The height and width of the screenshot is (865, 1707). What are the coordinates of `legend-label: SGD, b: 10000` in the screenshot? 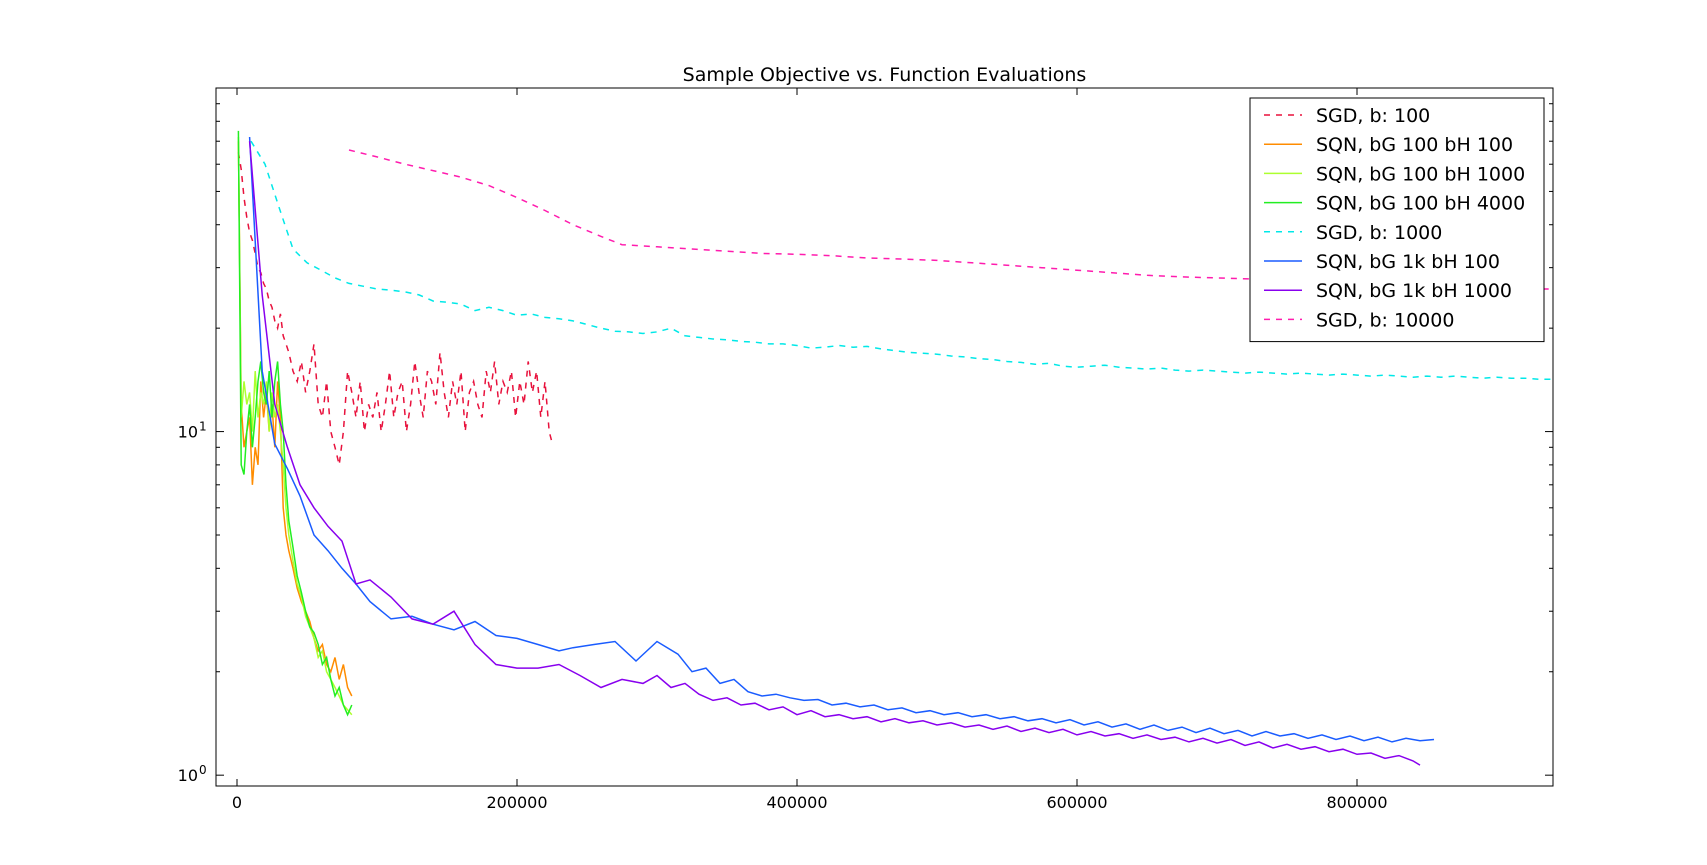 It's located at (1385, 320).